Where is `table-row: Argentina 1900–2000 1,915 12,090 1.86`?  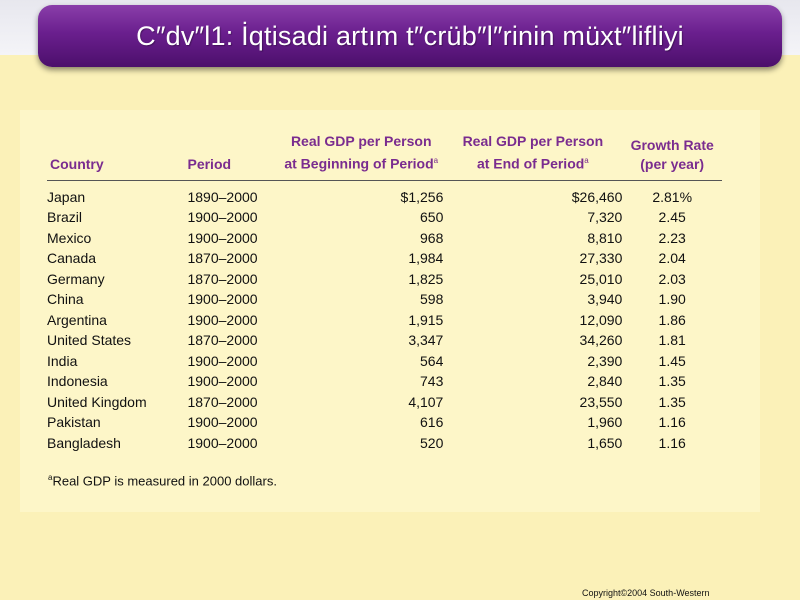
table-row: Argentina 1900–2000 1,915 12,090 1.86 is located at coordinates (384, 320).